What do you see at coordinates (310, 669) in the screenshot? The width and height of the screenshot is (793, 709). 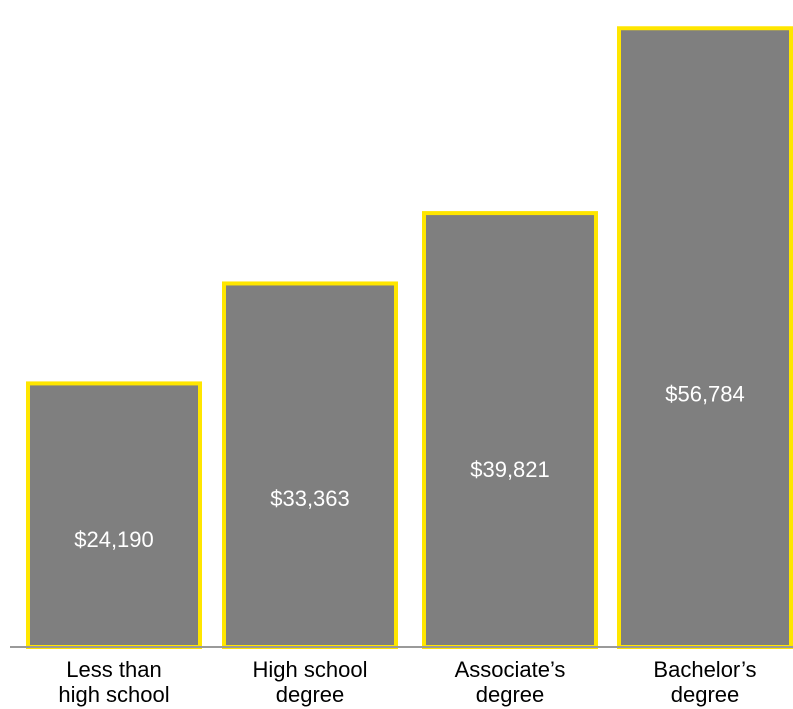 I see `category-label-2-line-1: High school` at bounding box center [310, 669].